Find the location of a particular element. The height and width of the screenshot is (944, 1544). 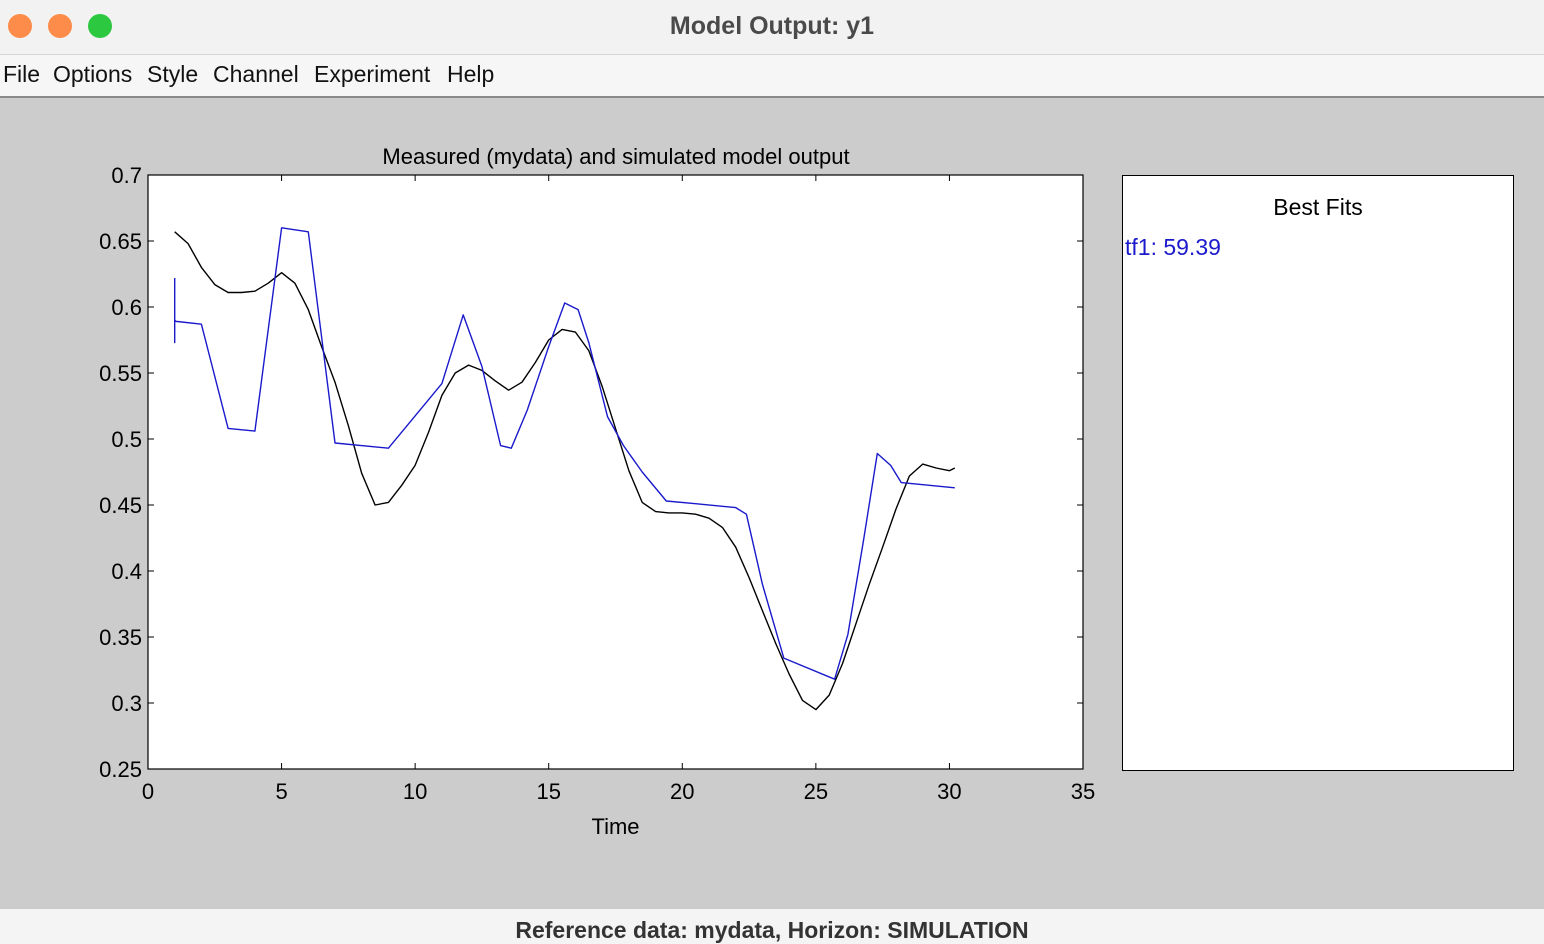

y-tick-label-2: 0.35 is located at coordinates (120, 637).